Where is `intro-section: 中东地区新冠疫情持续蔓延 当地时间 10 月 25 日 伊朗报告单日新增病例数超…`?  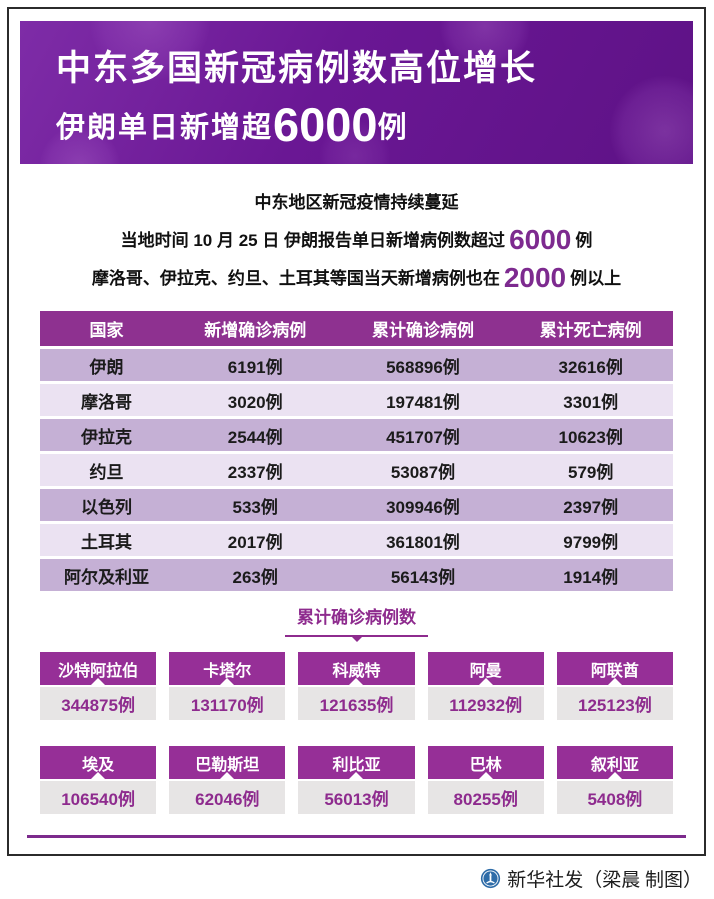 intro-section: 中东地区新冠疫情持续蔓延 当地时间 10 月 25 日 伊朗报告单日新增病例数超… is located at coordinates (356, 240).